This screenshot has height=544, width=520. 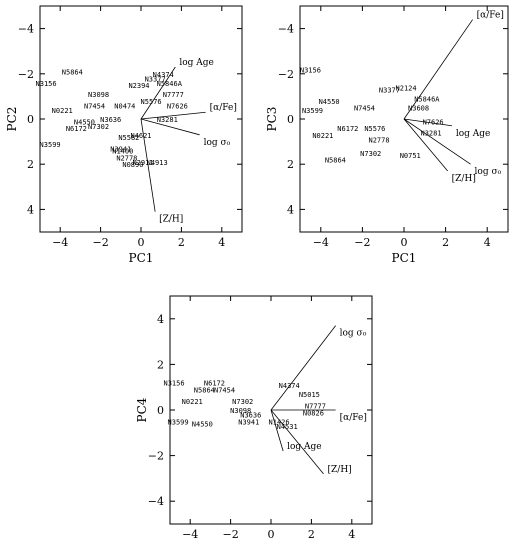 What do you see at coordinates (156, 456) in the screenshot?
I see `y-tick-label: −2` at bounding box center [156, 456].